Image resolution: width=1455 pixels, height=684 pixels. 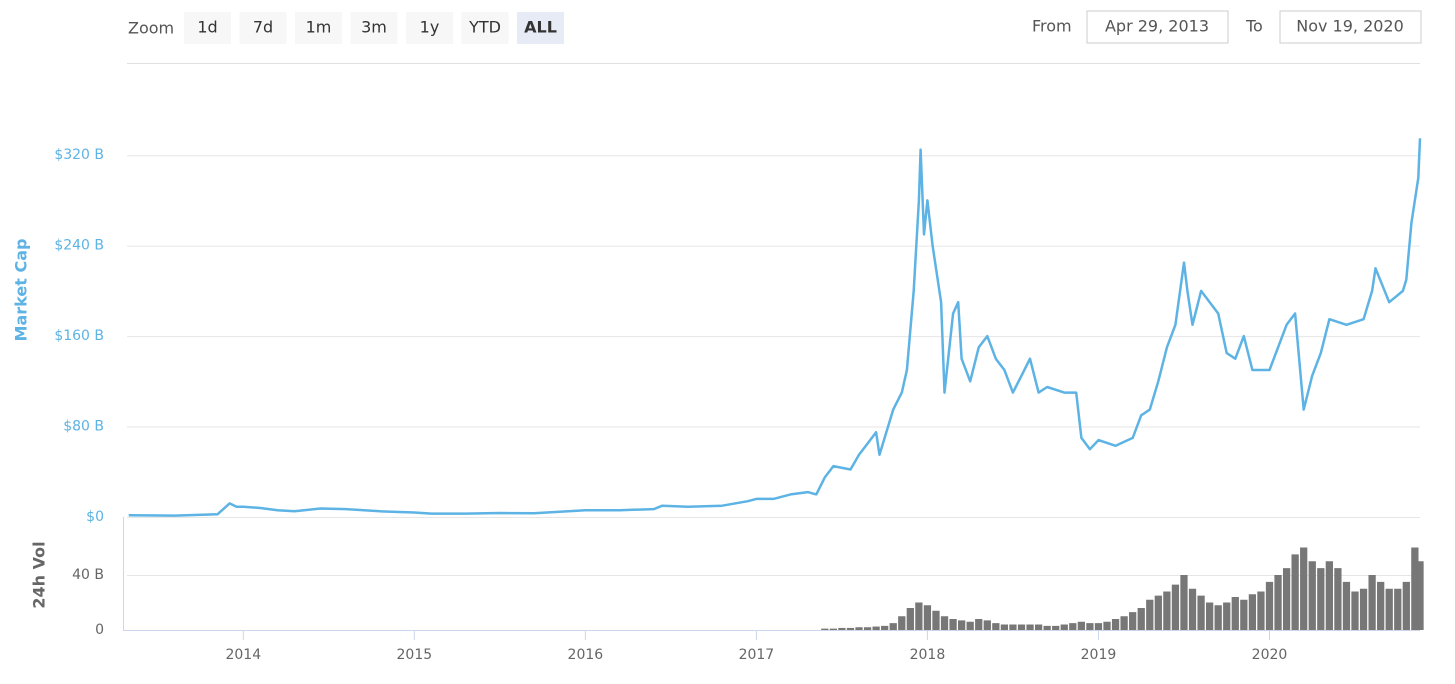 I want to click on zoom-button-label: 1d, so click(x=207, y=27).